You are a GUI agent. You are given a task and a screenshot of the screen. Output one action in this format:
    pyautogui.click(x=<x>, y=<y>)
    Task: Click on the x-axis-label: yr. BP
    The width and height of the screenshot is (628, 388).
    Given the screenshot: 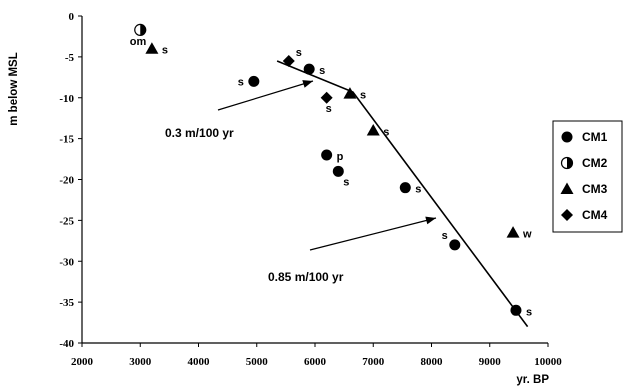 What is the action you would take?
    pyautogui.click(x=532, y=380)
    